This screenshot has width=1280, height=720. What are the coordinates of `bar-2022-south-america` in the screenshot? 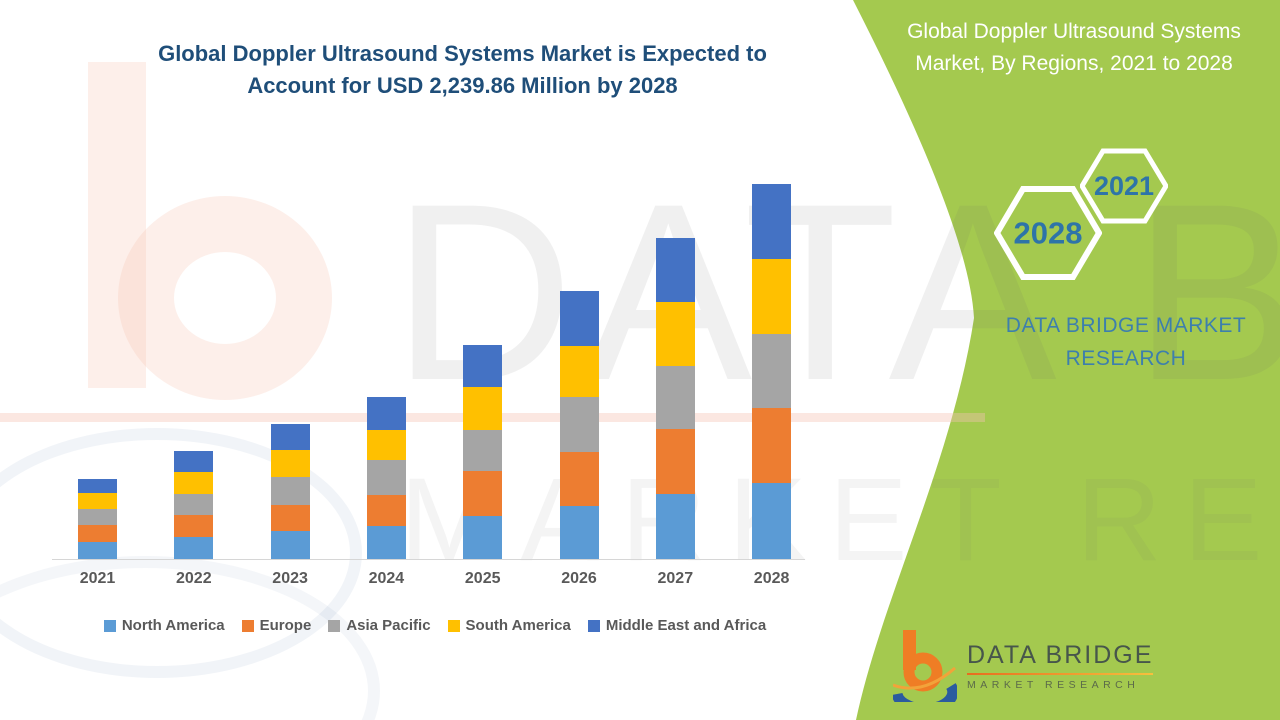 It's located at (194, 483).